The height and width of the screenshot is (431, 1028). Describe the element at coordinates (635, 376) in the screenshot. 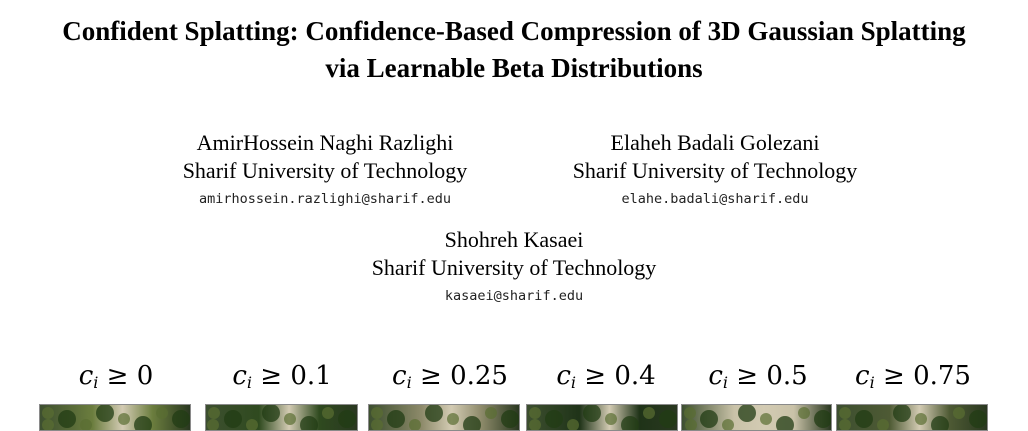

I see `threshold-value: 0.4` at that location.